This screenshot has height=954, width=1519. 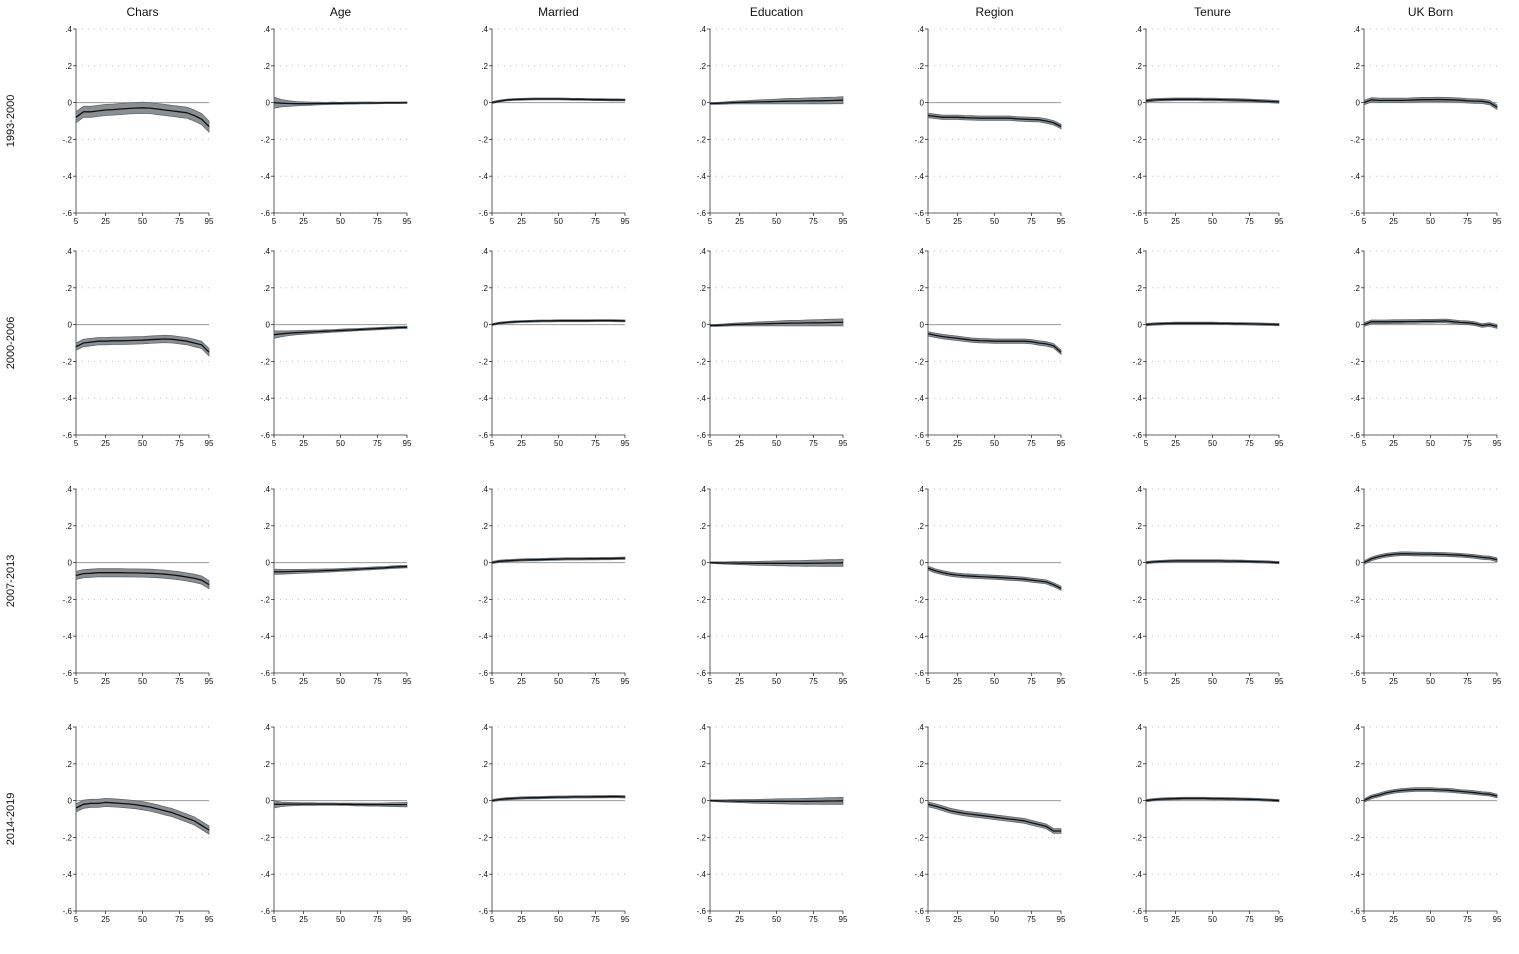 What do you see at coordinates (1430, 12) in the screenshot?
I see `column-title: UK Born` at bounding box center [1430, 12].